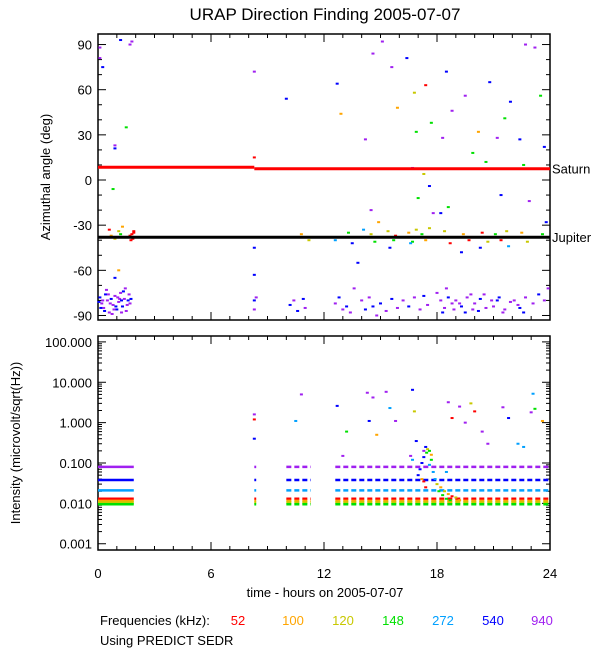 The image size is (600, 655). I want to click on top-y-tick-label: 0, so click(88, 180).